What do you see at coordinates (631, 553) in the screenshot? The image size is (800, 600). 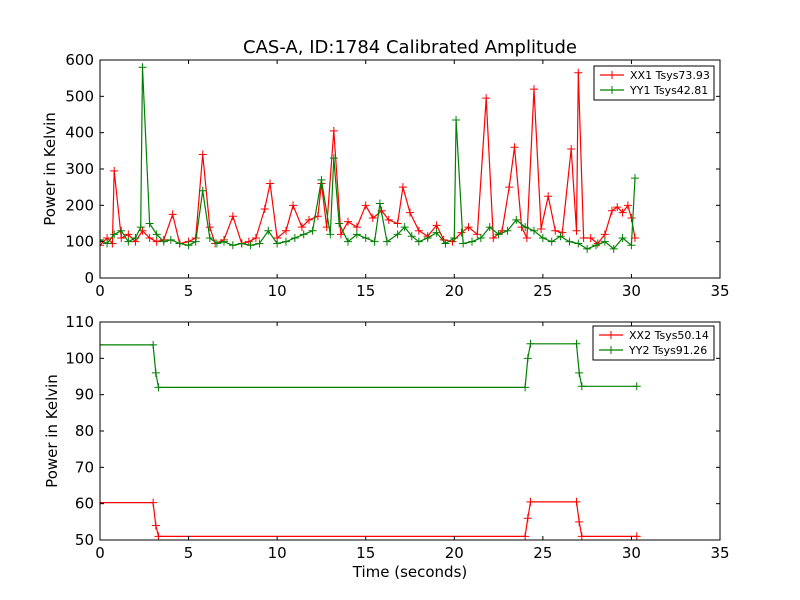 I see `x-tick-label: 30` at bounding box center [631, 553].